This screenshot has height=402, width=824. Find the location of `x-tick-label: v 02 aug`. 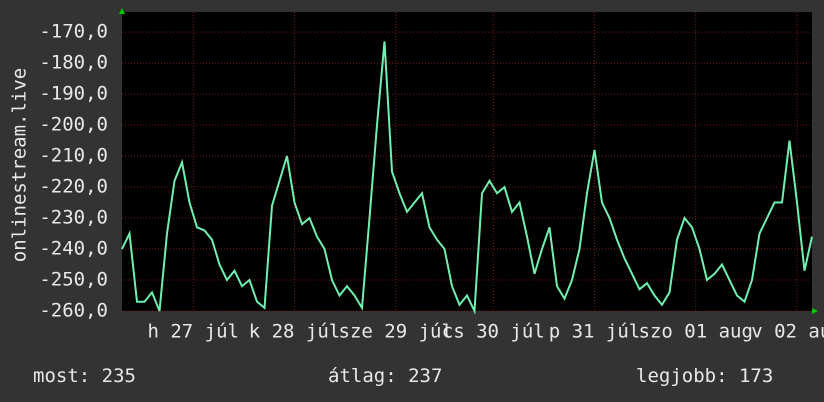

x-tick-label: v 02 aug is located at coordinates (787, 332).